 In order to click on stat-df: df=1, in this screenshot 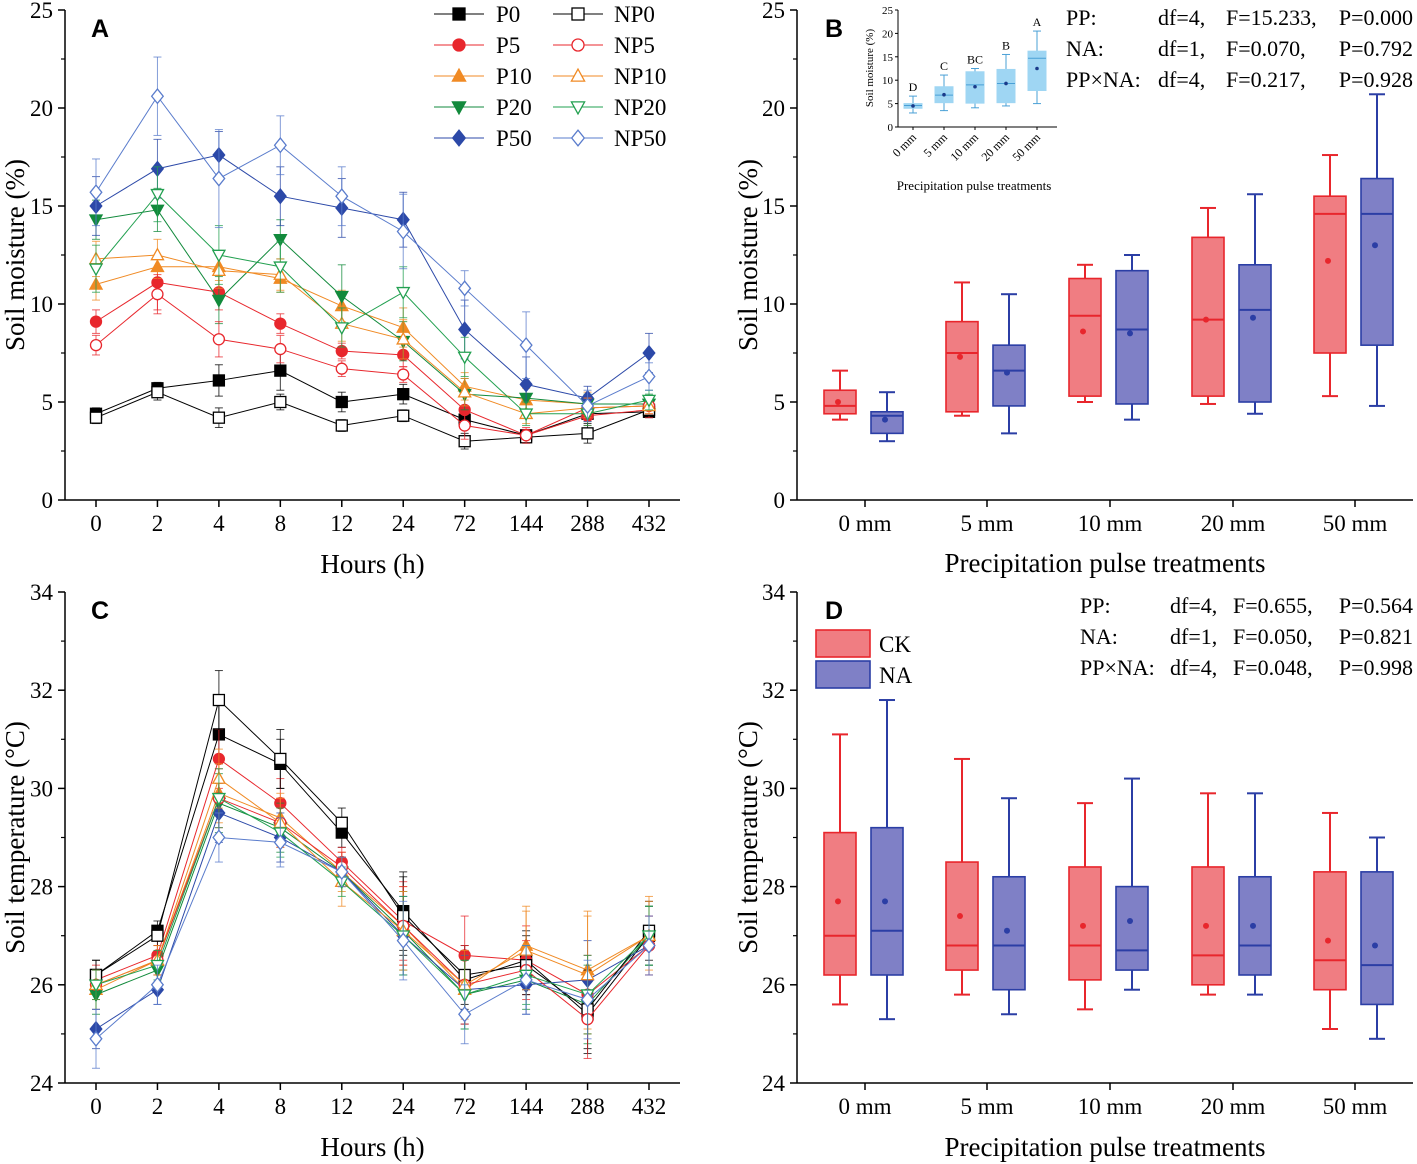, I will do `click(1193, 636)`.